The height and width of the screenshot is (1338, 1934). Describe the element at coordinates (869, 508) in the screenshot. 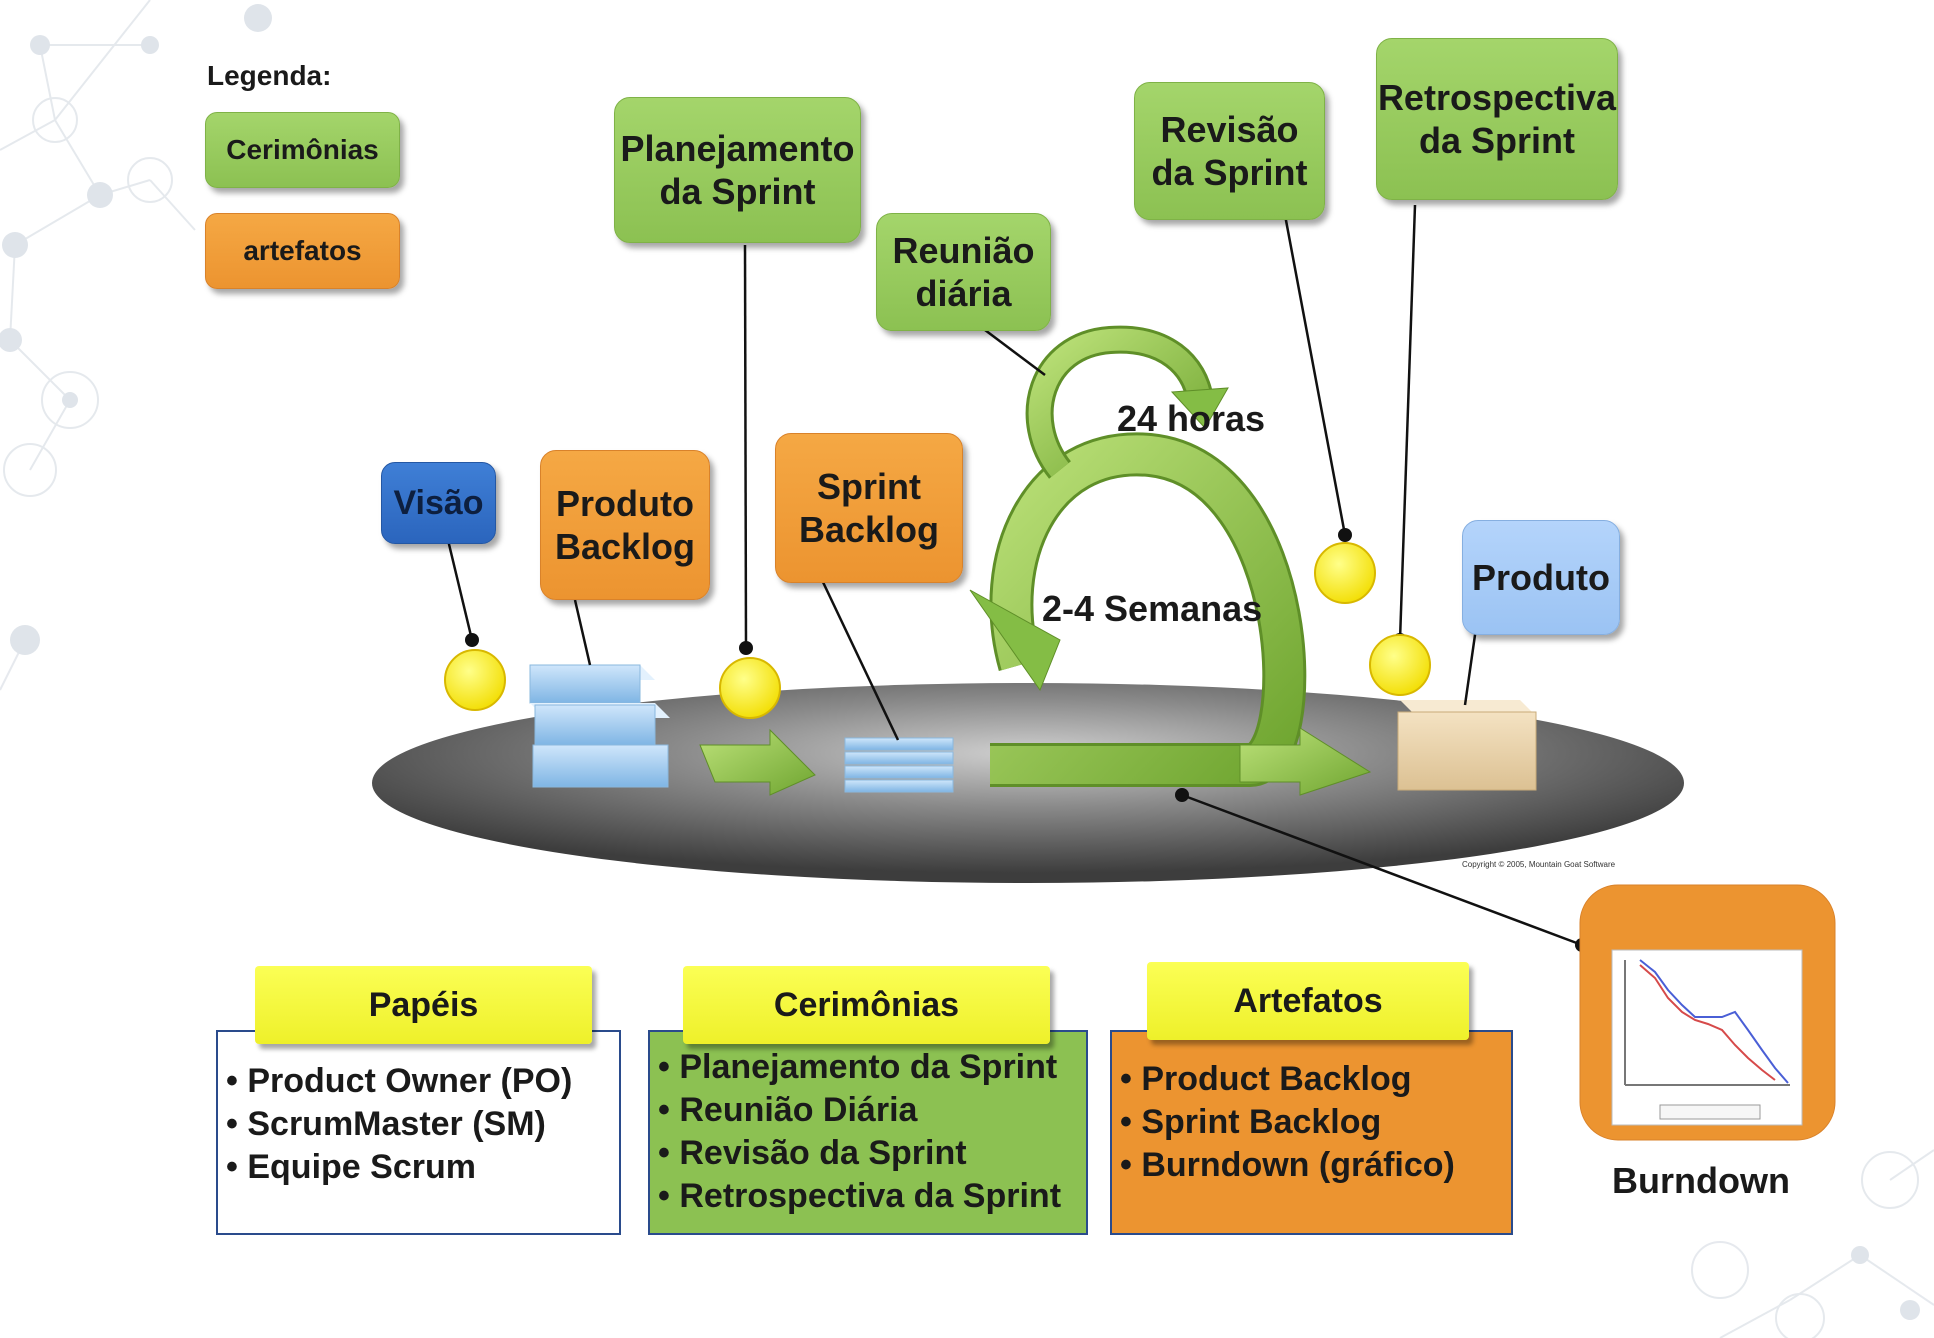

I see `node-sprint-backlog: Sprint Backlog` at that location.